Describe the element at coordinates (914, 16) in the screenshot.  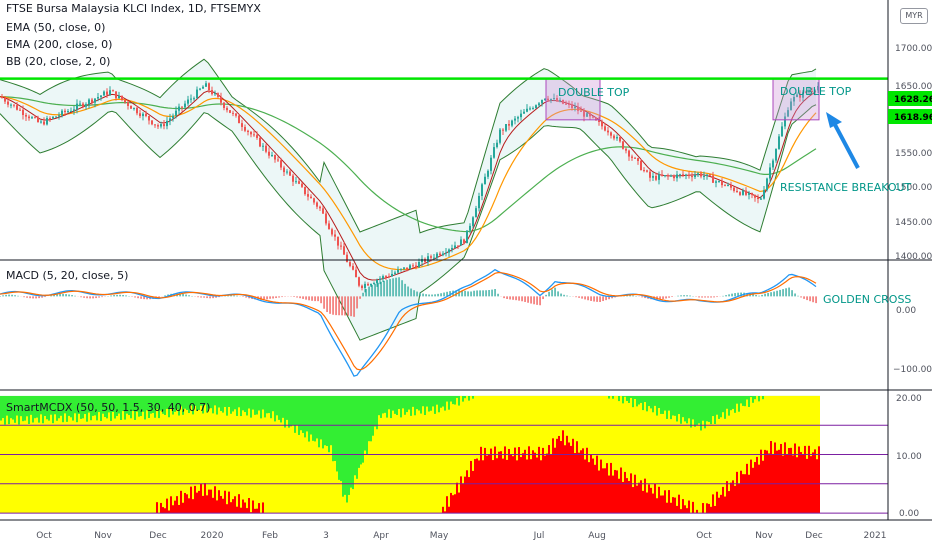
I see `currency-label: MYR` at that location.